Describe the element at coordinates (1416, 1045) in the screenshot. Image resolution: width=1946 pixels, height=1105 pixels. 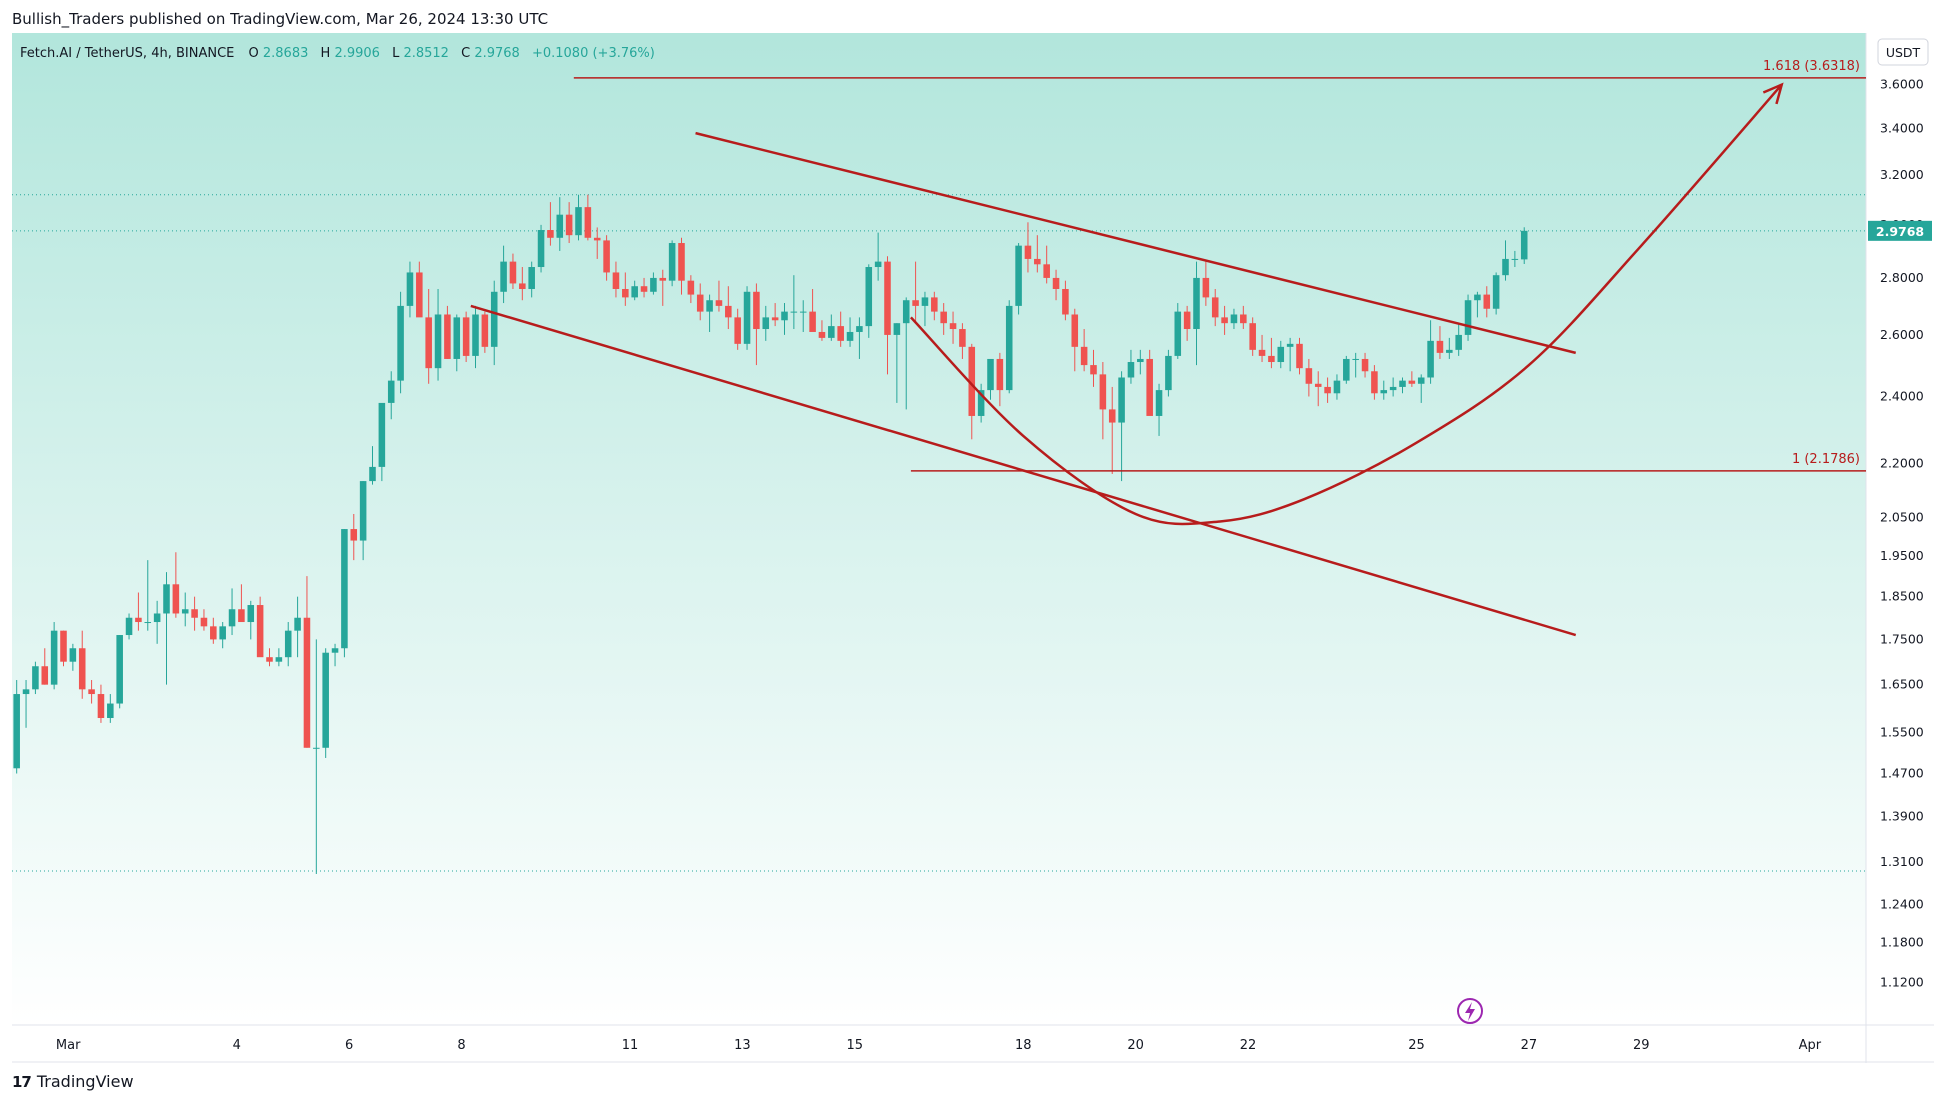
I see `time-tick-label: 25` at that location.